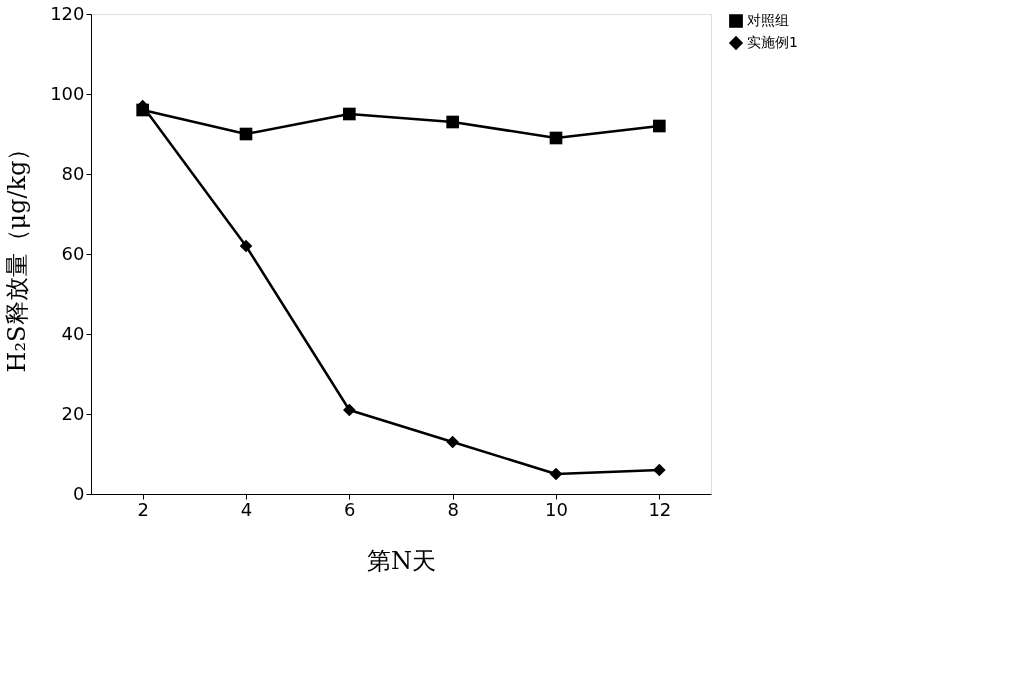 The image size is (1025, 673). Describe the element at coordinates (67, 93) in the screenshot. I see `y-tick-label: 100` at that location.